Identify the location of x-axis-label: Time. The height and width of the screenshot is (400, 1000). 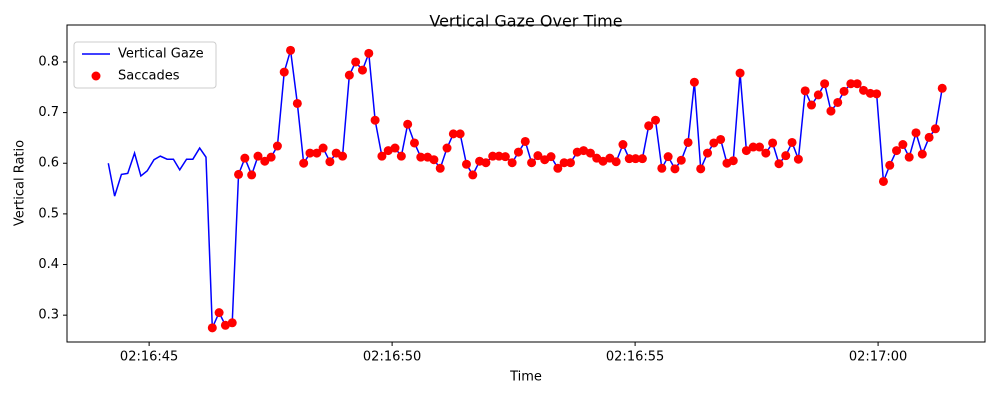
(525, 377).